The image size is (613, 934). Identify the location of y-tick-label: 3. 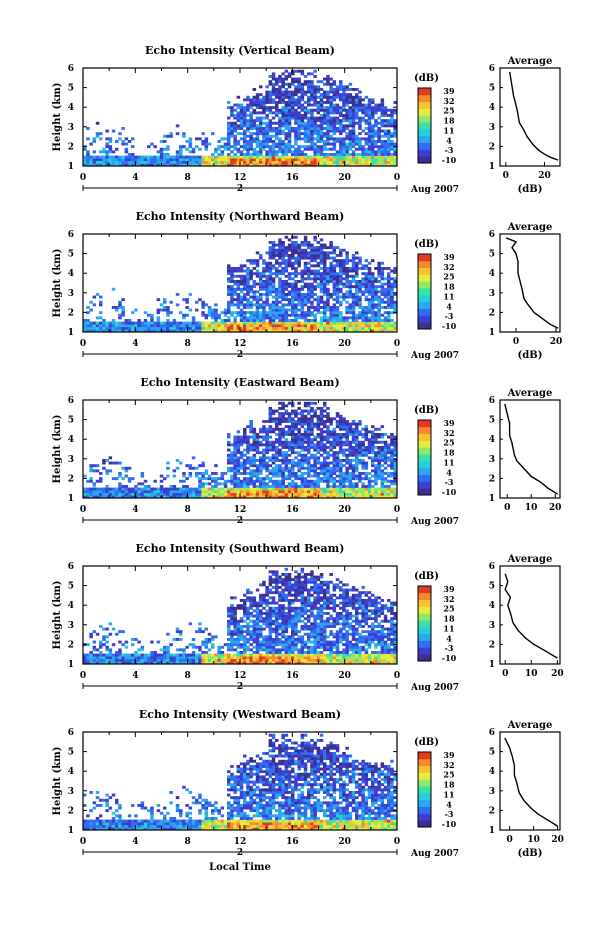
(71, 294).